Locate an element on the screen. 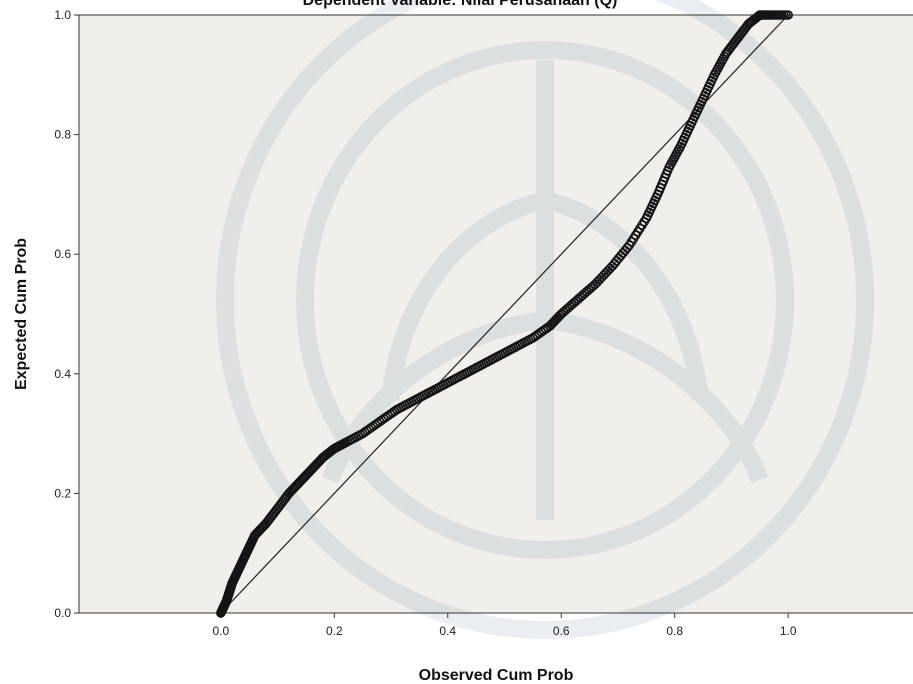 The height and width of the screenshot is (684, 913). x-axis: 0.0 0.2 0.4 0.6 0.8 1.0 is located at coordinates (504, 625).